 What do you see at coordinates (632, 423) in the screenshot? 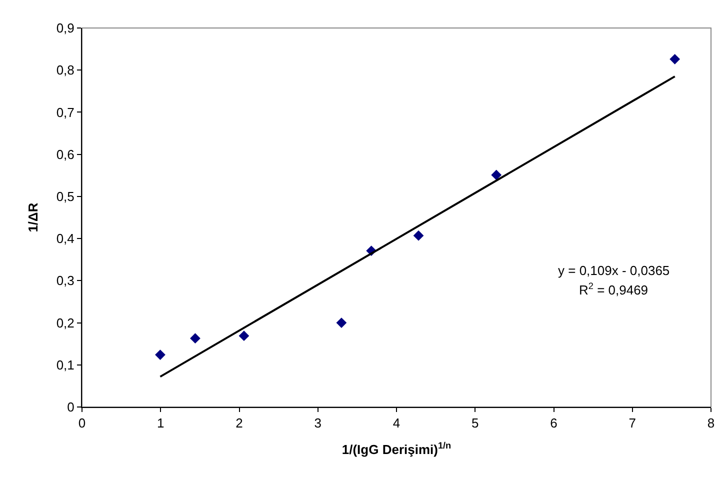
I see `x-tick-label: 7` at bounding box center [632, 423].